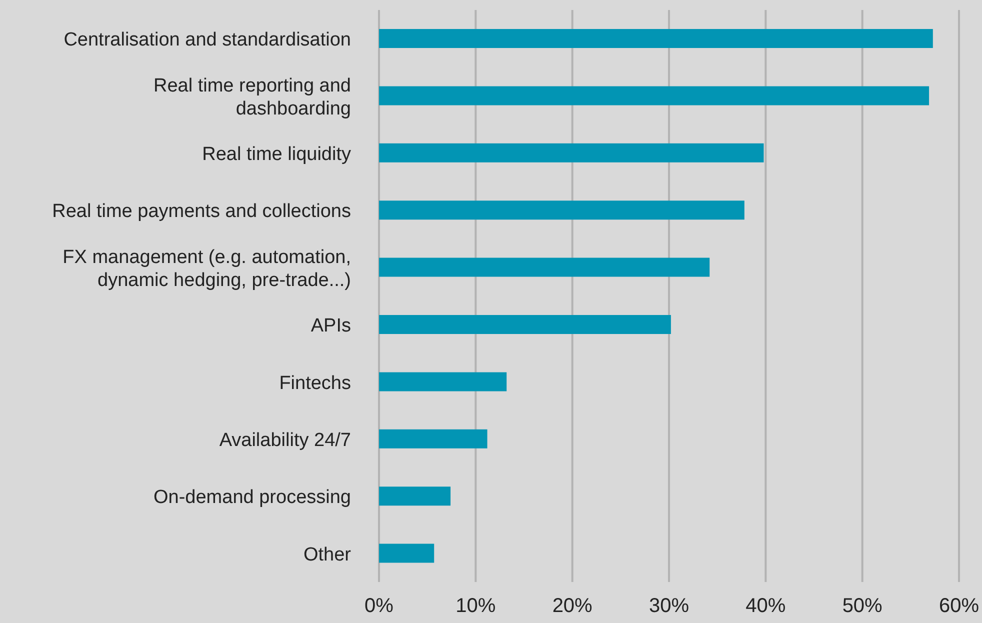 The image size is (982, 623). What do you see at coordinates (201, 211) in the screenshot?
I see `y-tick-label: Real time payments and collections` at bounding box center [201, 211].